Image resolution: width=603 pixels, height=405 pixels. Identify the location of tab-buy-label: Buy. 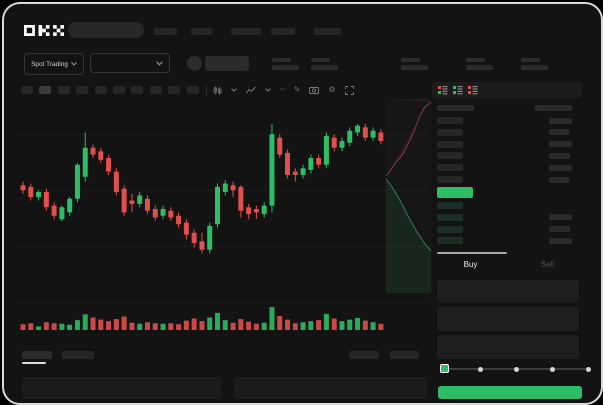
(470, 264).